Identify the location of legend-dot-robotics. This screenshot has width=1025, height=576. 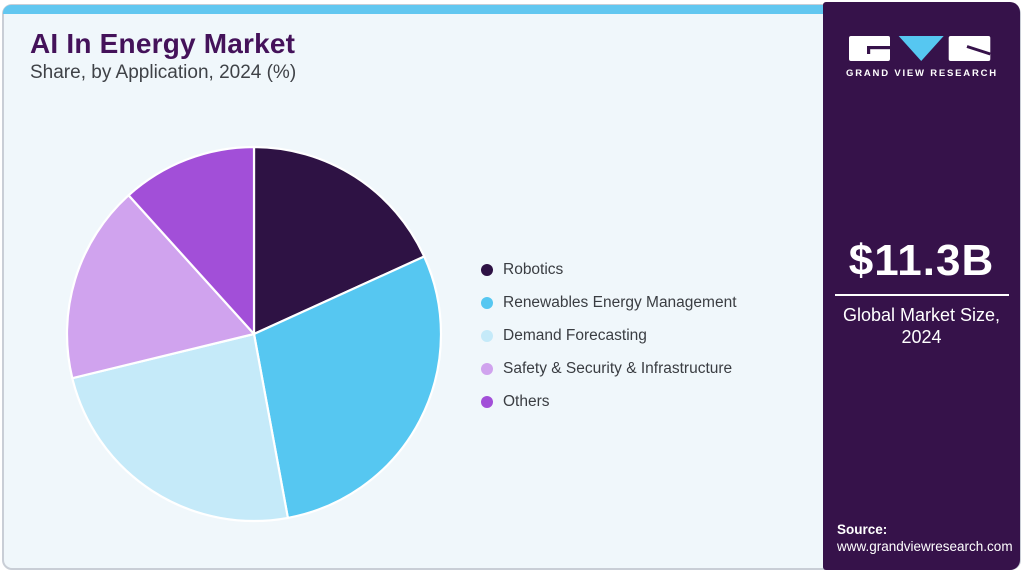
(487, 269).